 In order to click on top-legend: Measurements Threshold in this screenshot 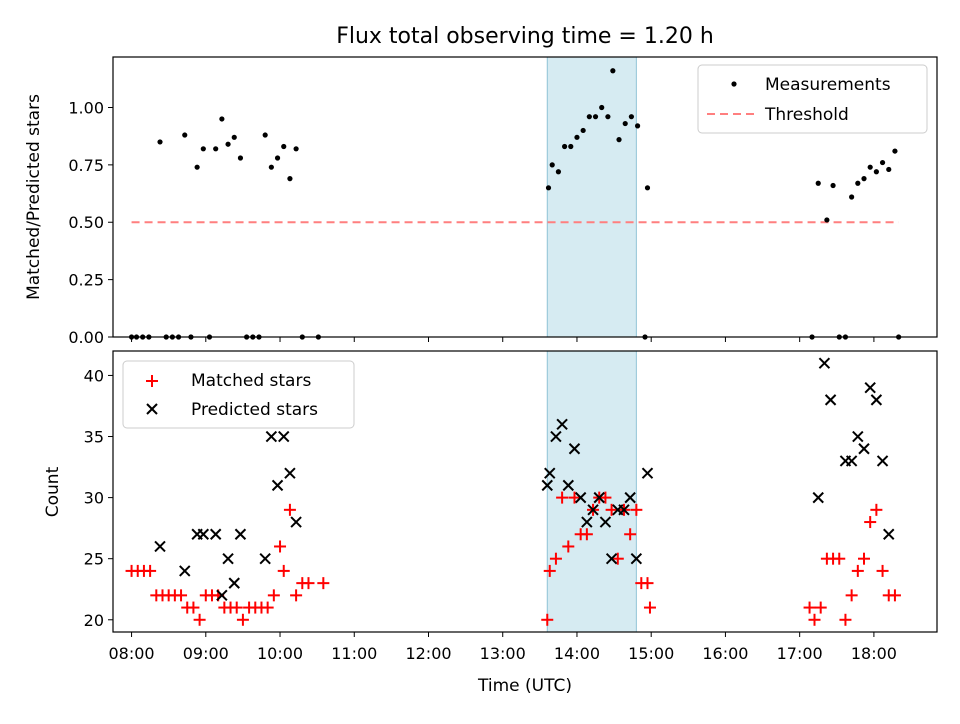, I will do `click(812, 99)`.